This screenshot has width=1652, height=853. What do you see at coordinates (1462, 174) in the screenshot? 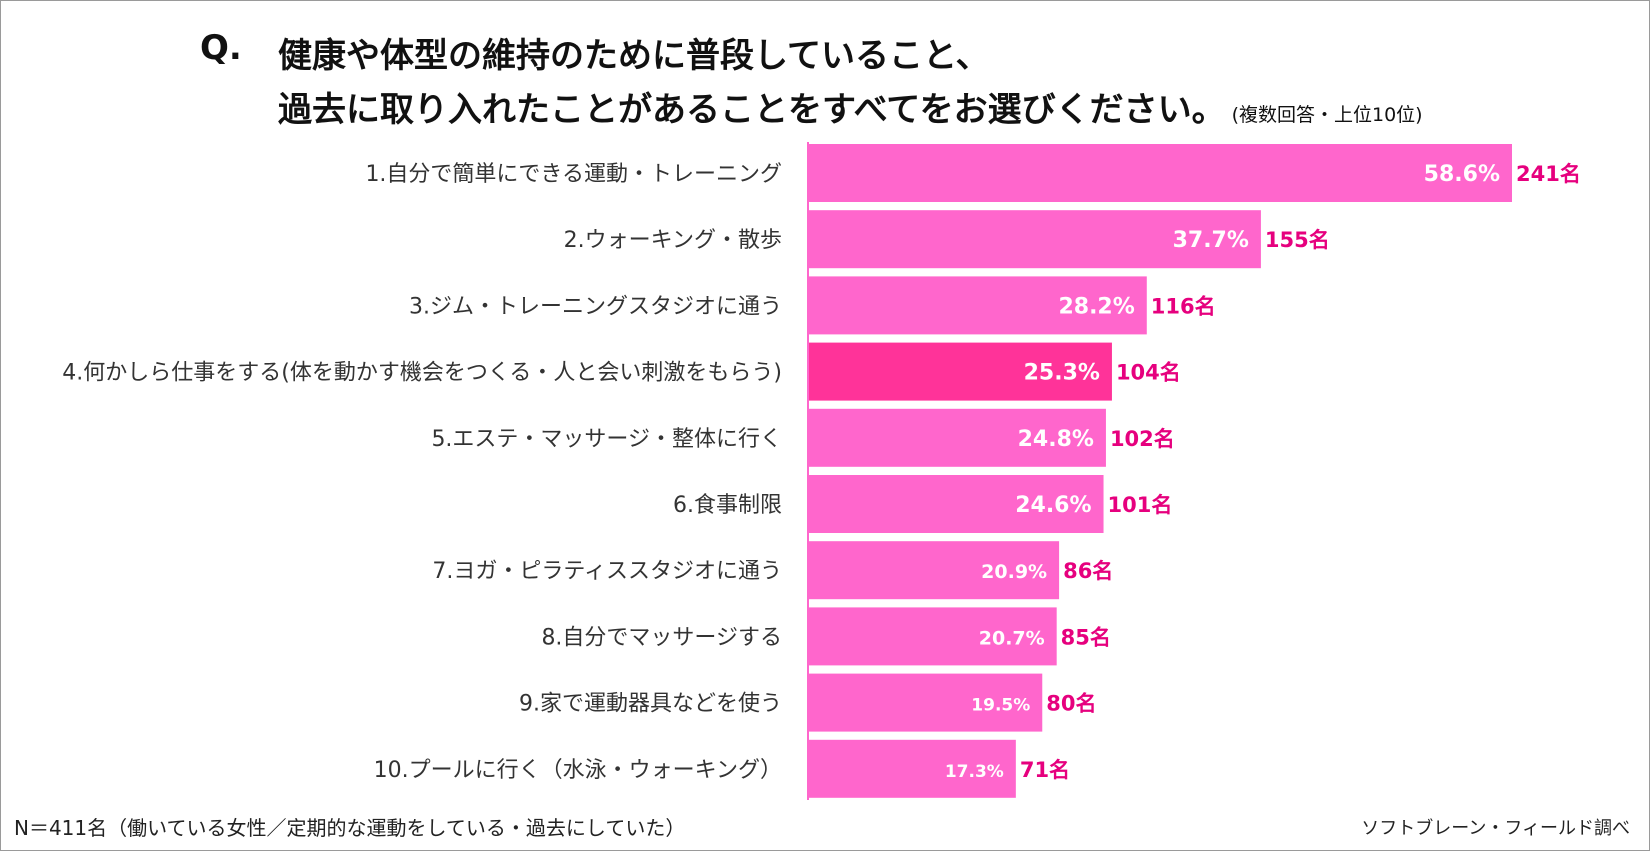
I see `value-label: 58.6%` at bounding box center [1462, 174].